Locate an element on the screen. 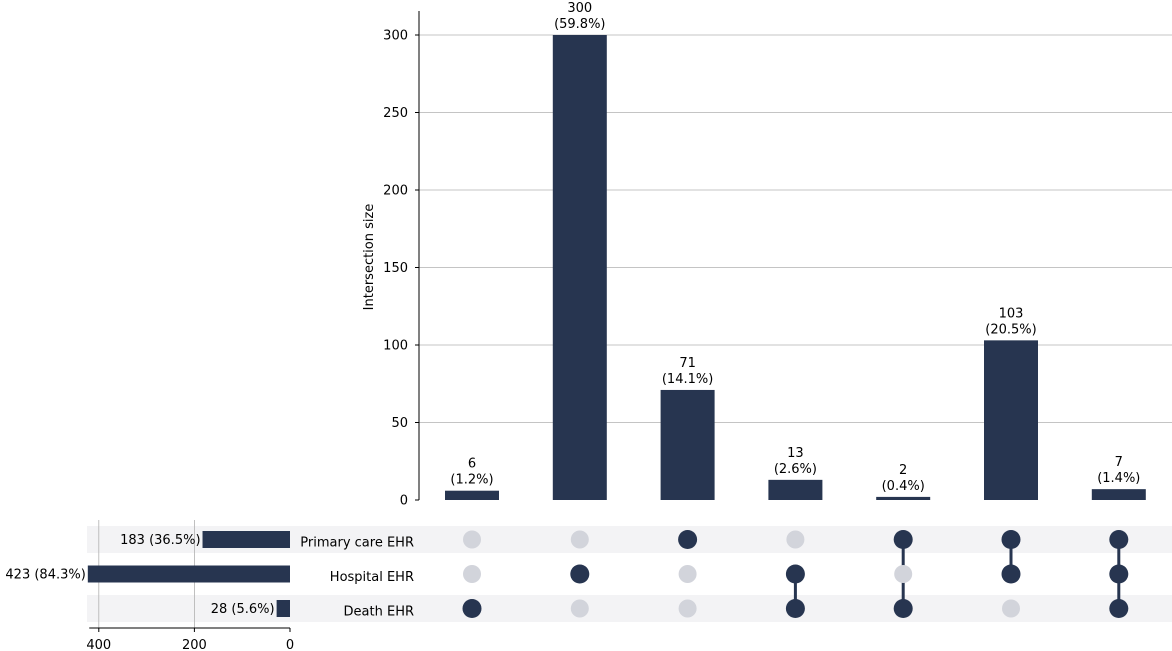  y-tick-label: 200 is located at coordinates (395, 191).